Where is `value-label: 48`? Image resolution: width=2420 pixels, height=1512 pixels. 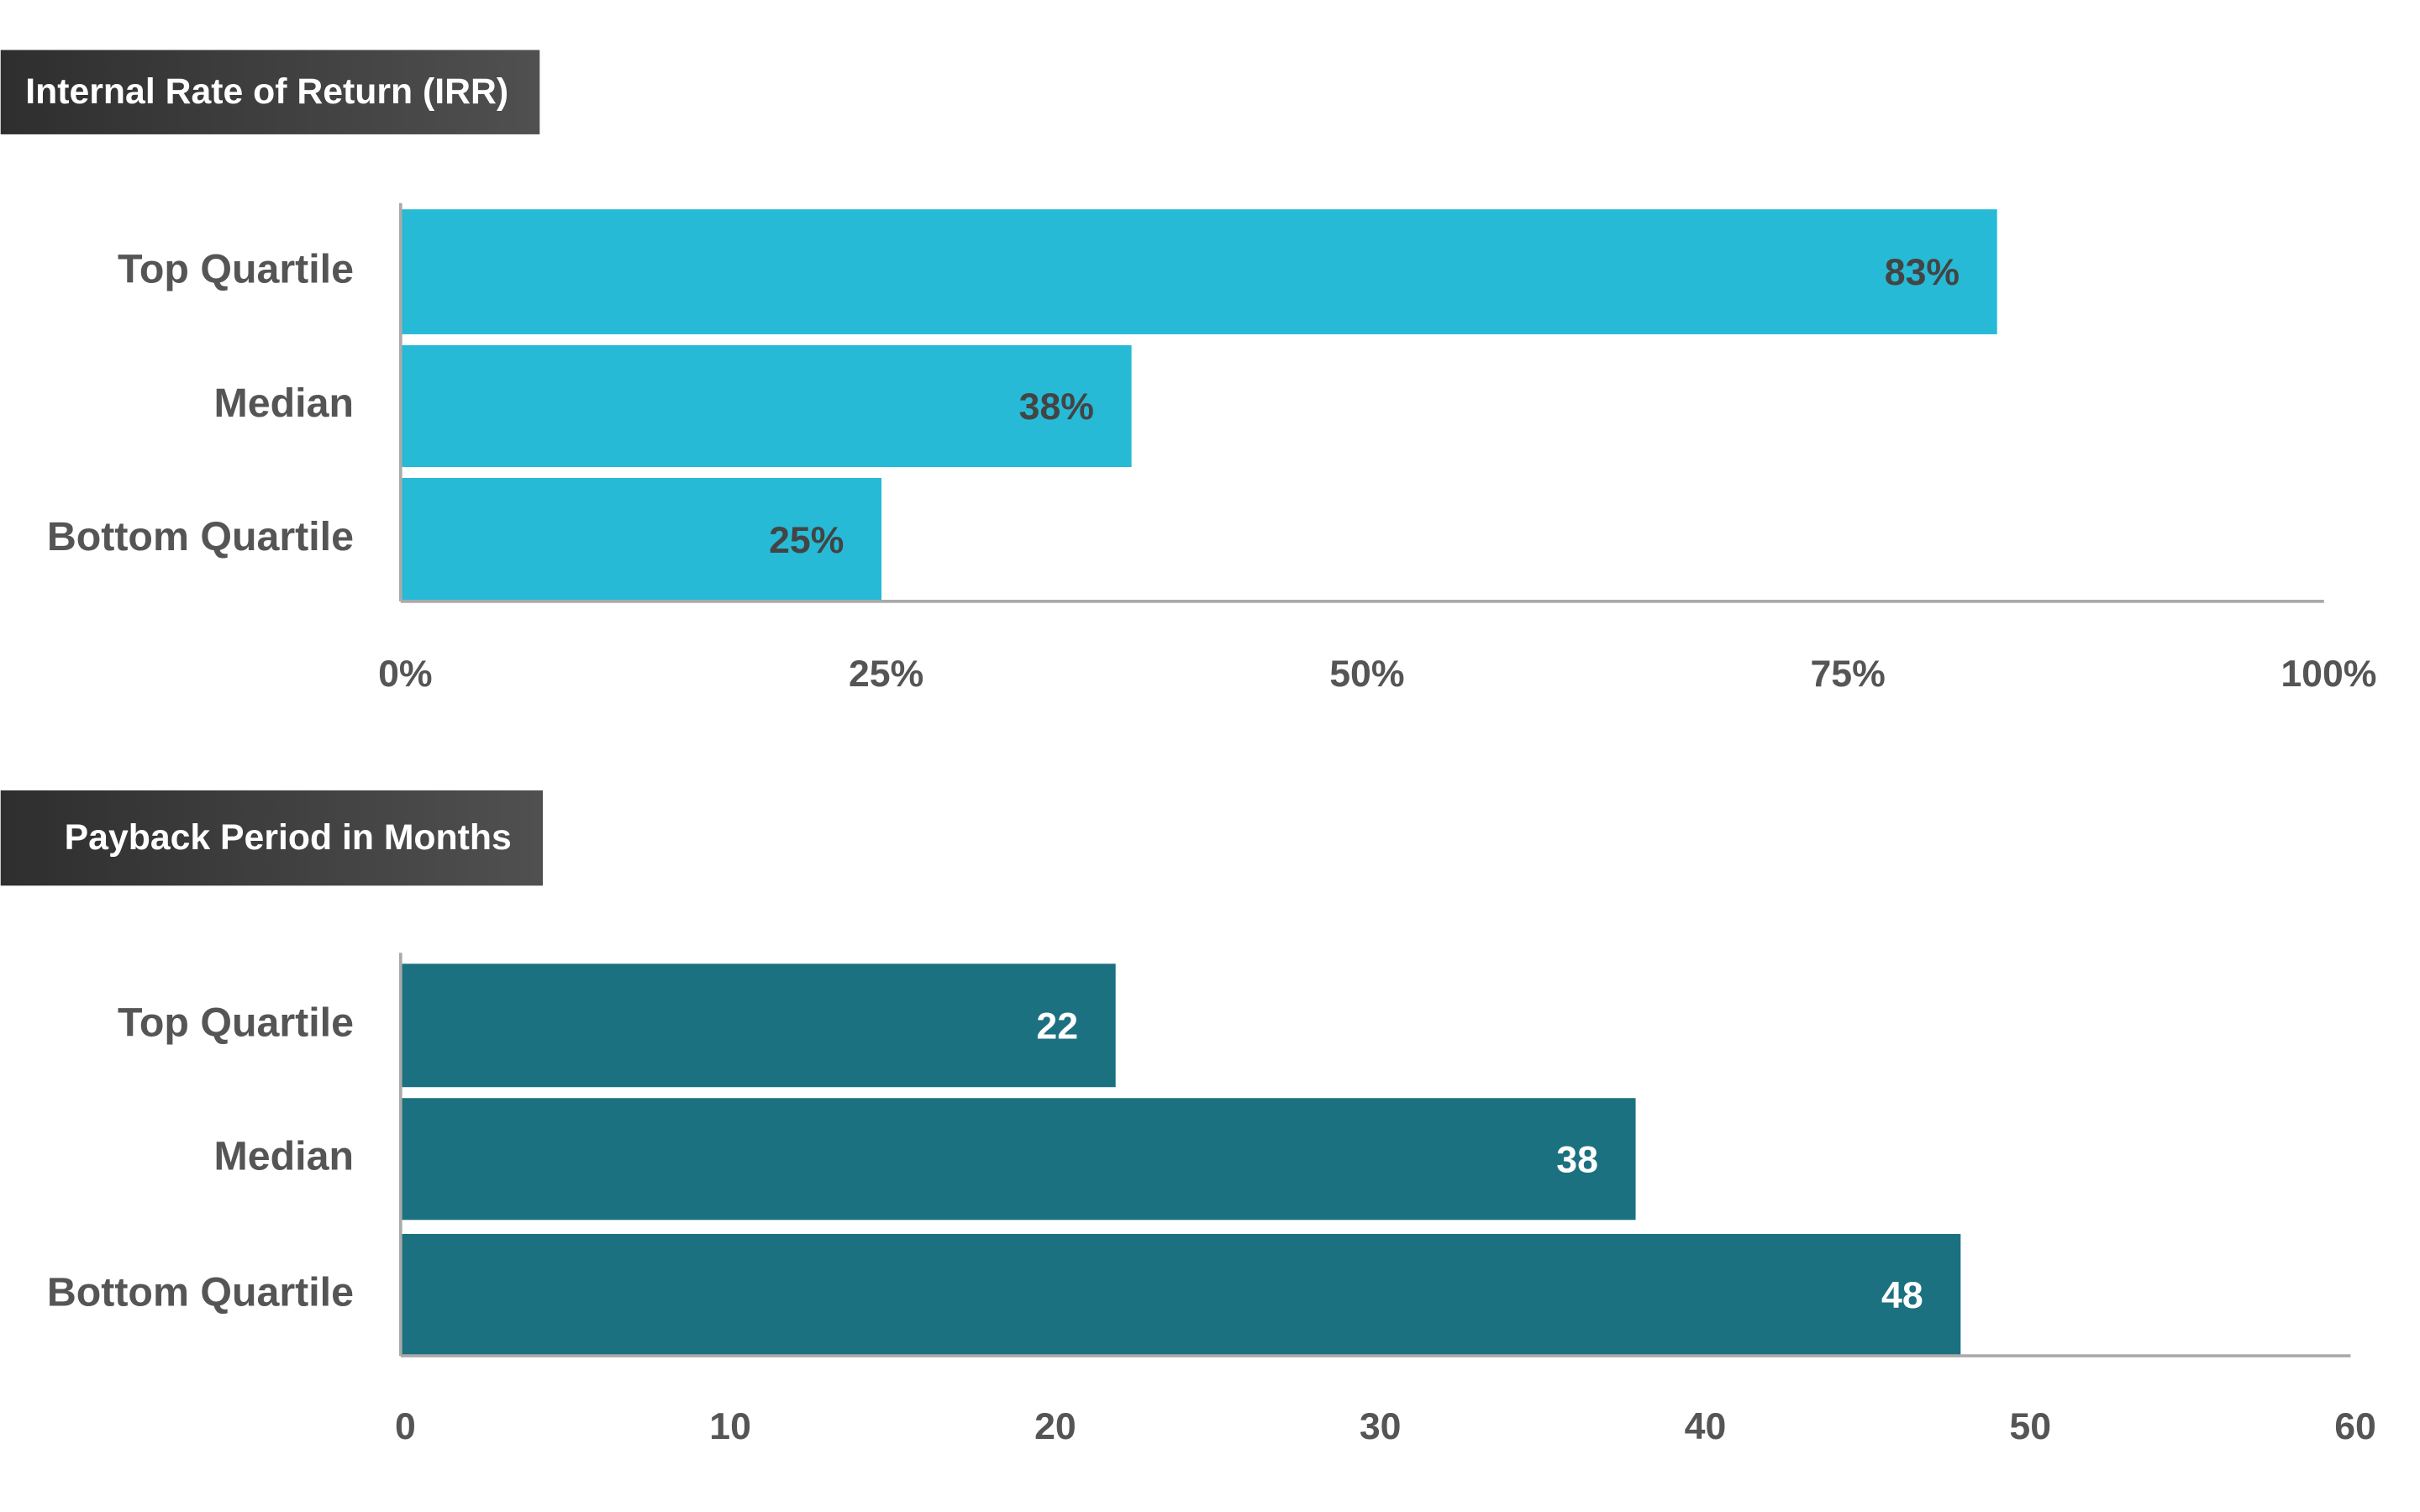
value-label: 48 is located at coordinates (1902, 1295).